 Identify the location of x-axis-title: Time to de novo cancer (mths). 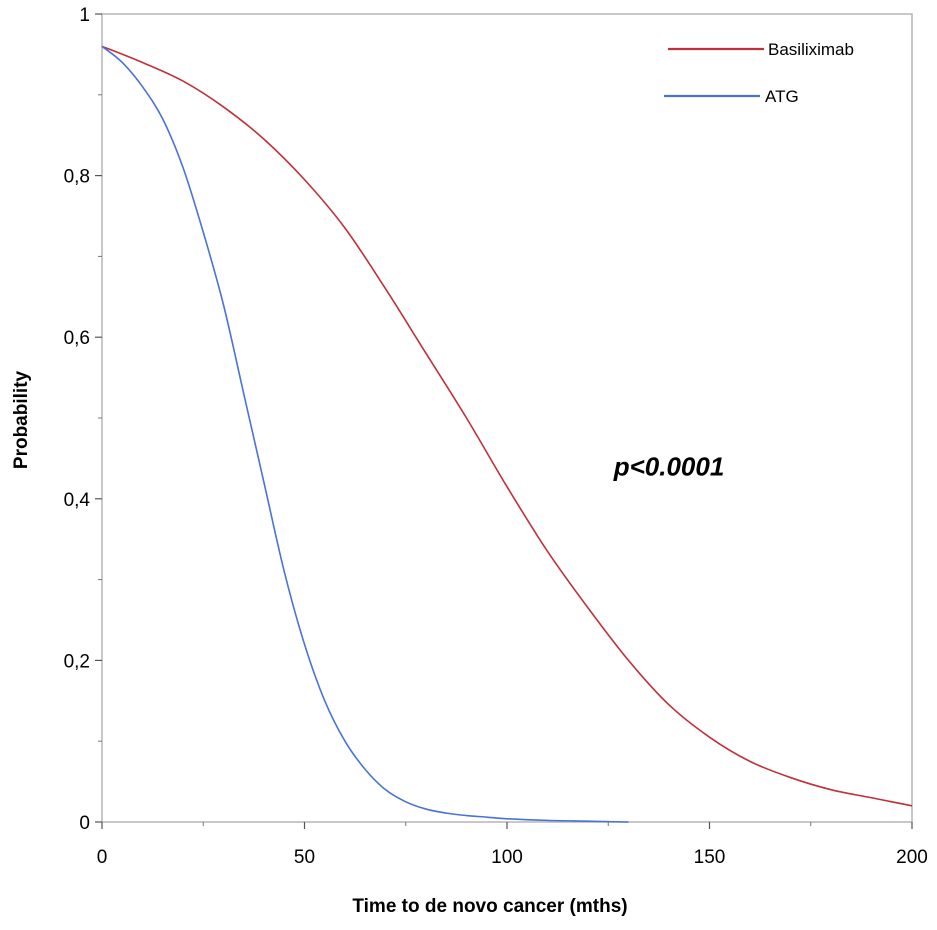
(489, 906).